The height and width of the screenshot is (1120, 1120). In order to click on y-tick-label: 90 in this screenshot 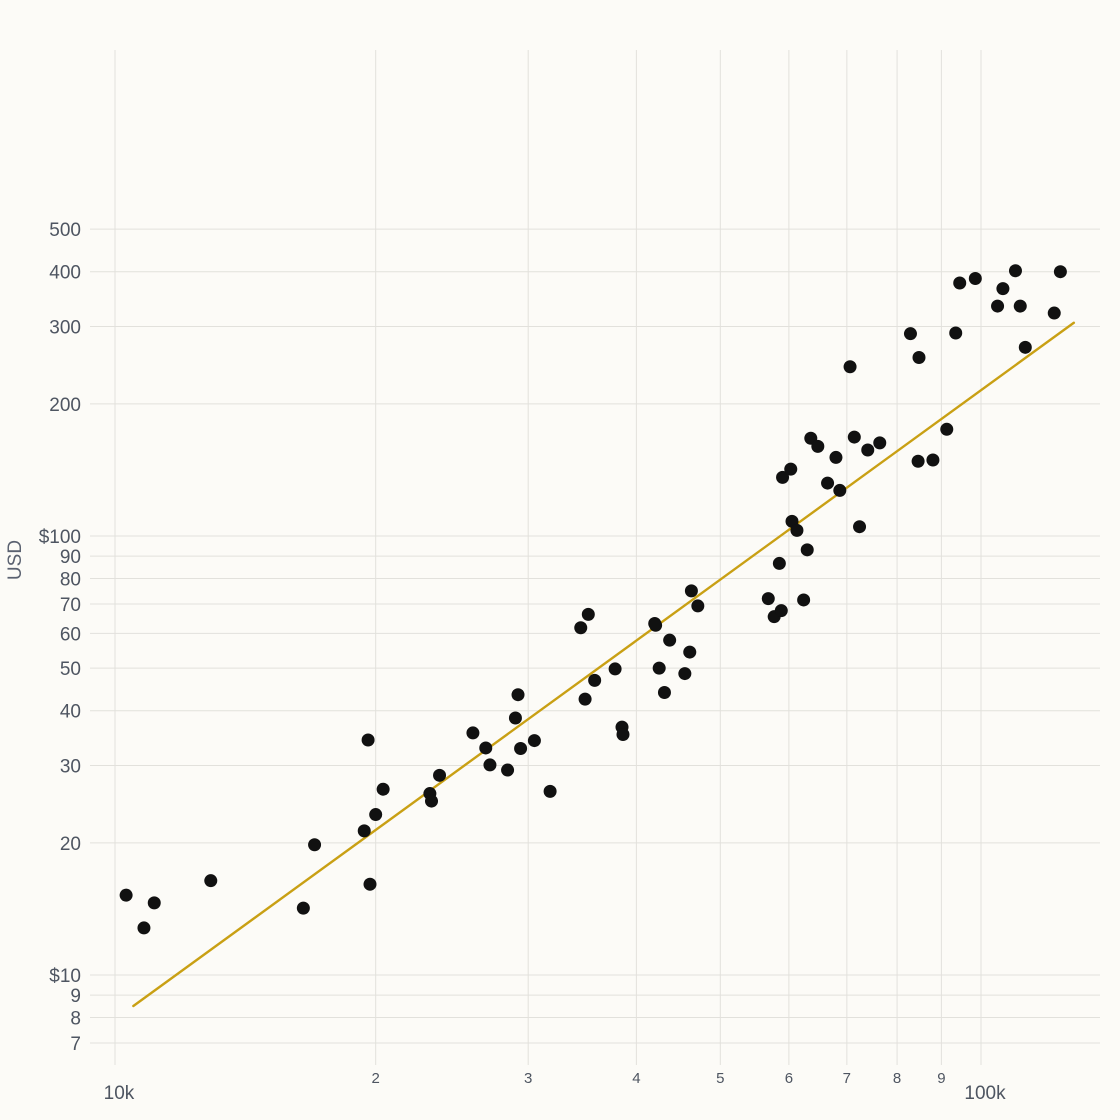, I will do `click(70, 557)`.